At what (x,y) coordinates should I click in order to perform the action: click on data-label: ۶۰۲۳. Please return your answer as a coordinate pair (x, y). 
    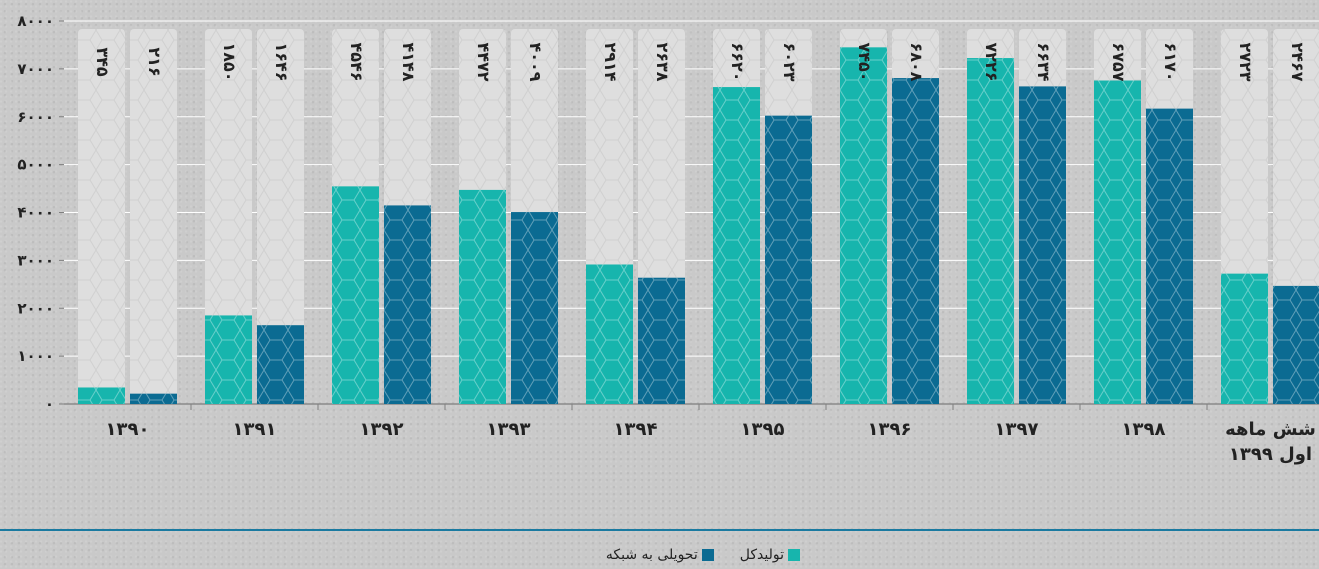
    Looking at the image, I should click on (789, 61).